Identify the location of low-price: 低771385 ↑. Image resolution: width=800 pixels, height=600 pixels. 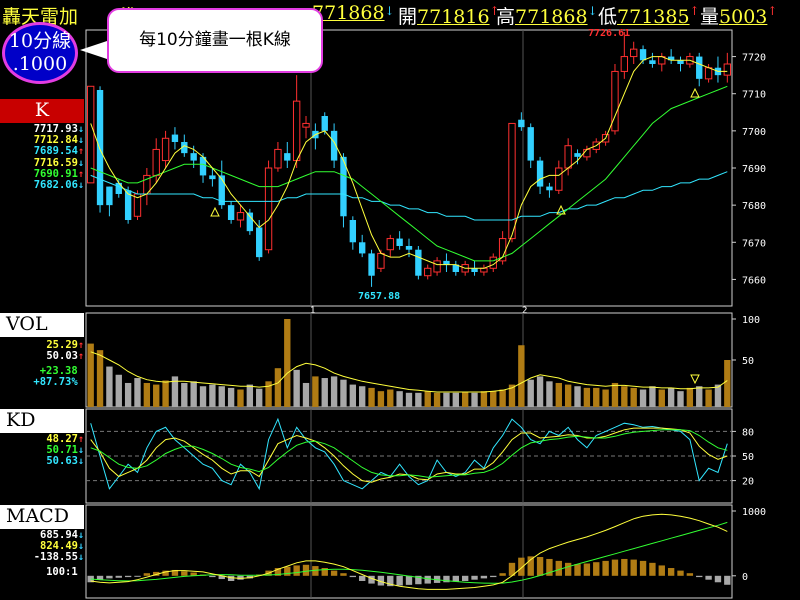
(649, 16).